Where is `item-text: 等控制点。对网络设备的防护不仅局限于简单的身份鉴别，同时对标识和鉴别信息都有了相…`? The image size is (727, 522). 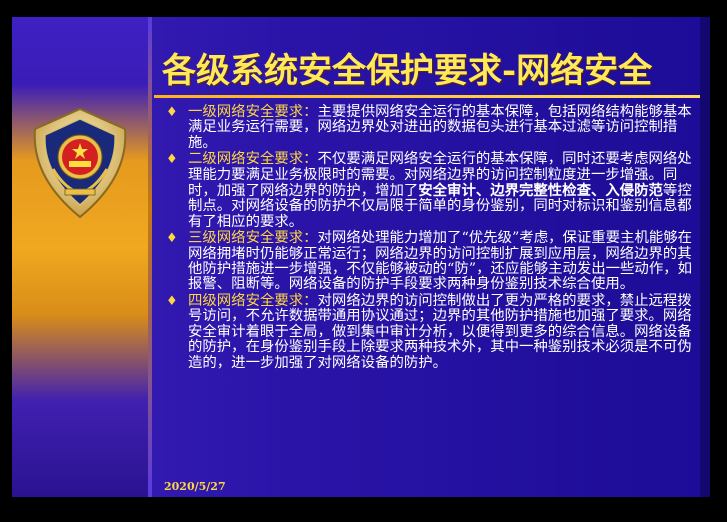
item-text: 等控制点。对网络设备的防护不仅局限于简单的身份鉴别，同时对标识和鉴别信息都有了相… is located at coordinates (440, 206).